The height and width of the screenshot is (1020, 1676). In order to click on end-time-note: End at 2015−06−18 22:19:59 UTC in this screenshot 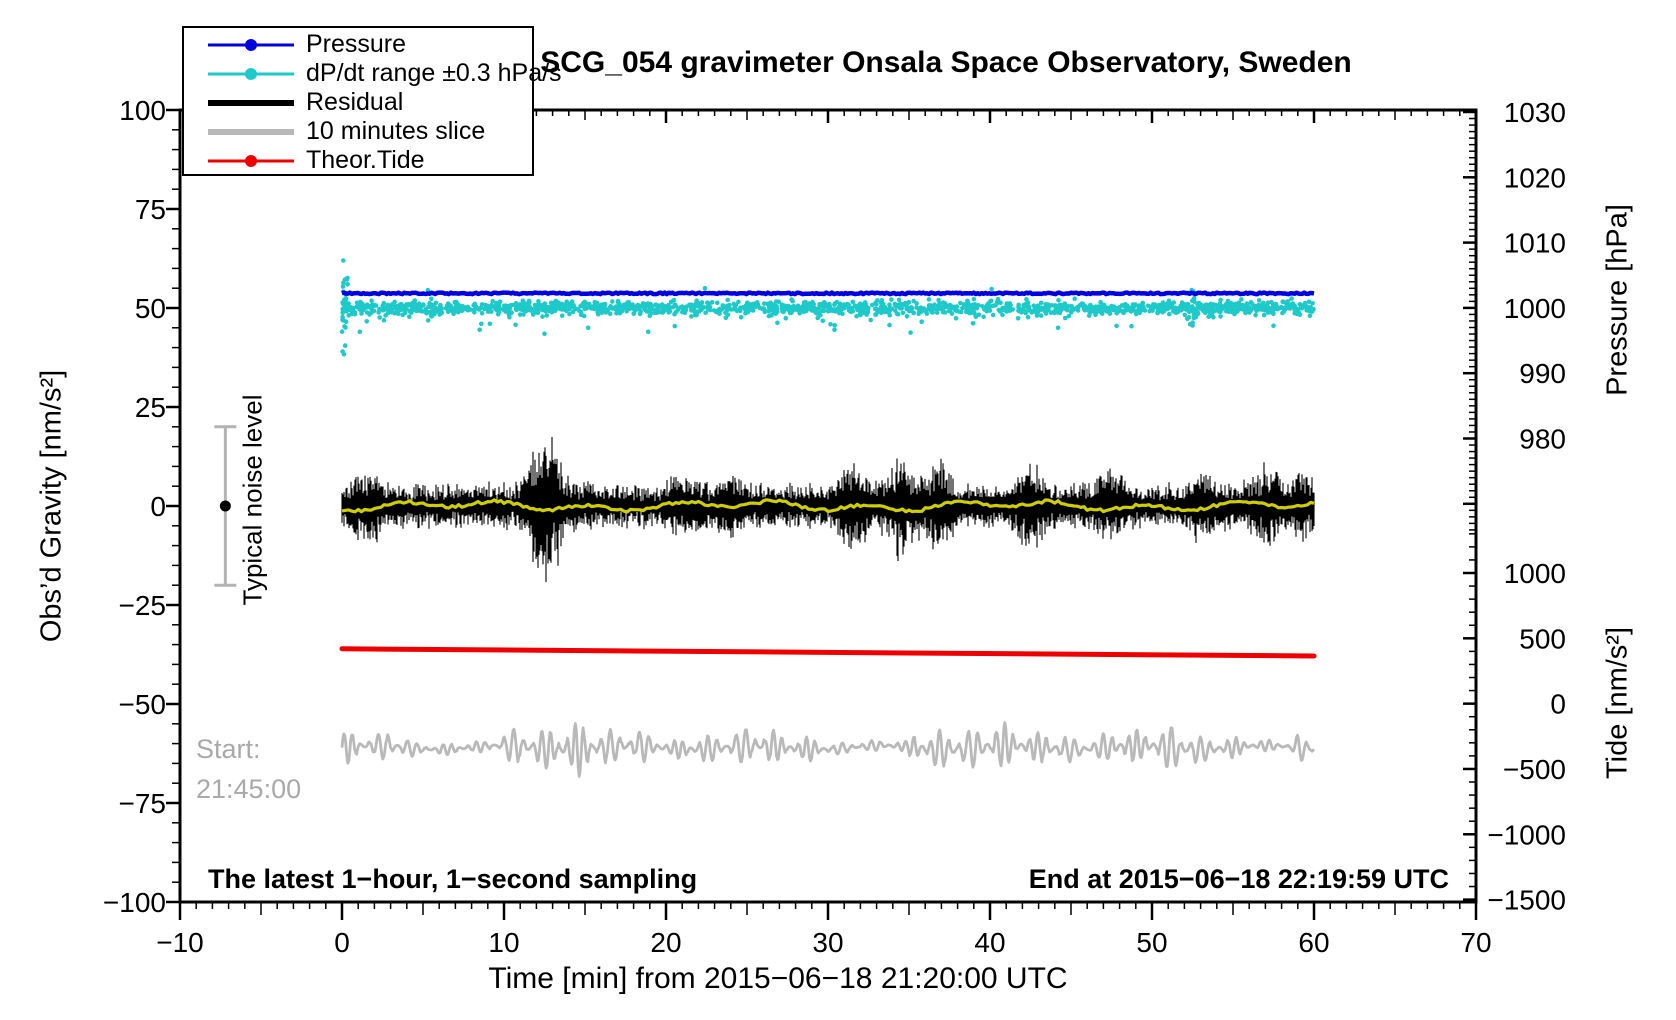, I will do `click(1238, 879)`.